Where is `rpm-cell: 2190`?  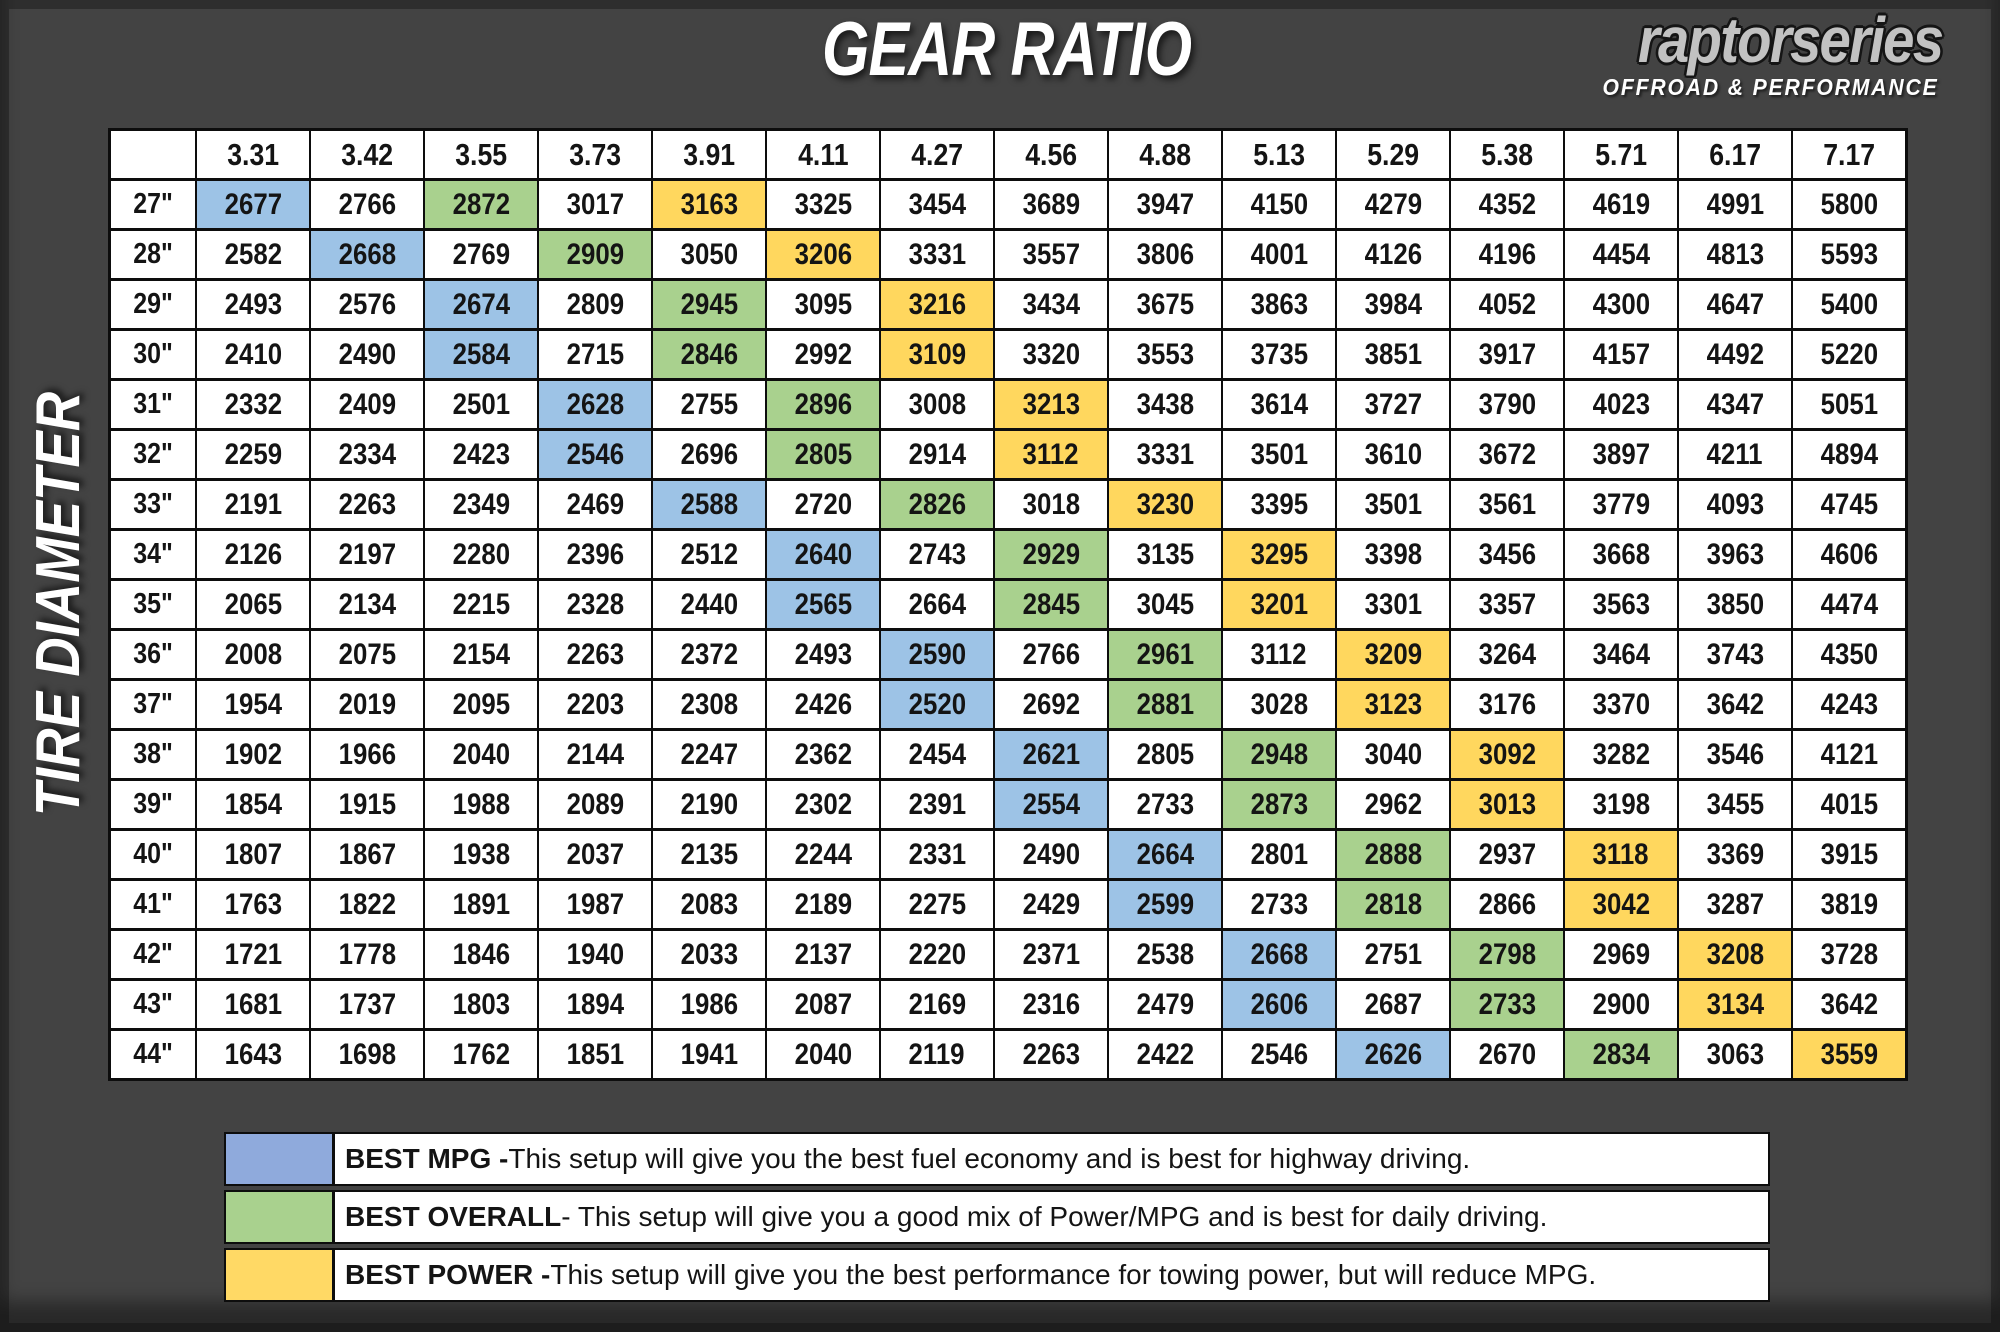
rpm-cell: 2190 is located at coordinates (709, 804).